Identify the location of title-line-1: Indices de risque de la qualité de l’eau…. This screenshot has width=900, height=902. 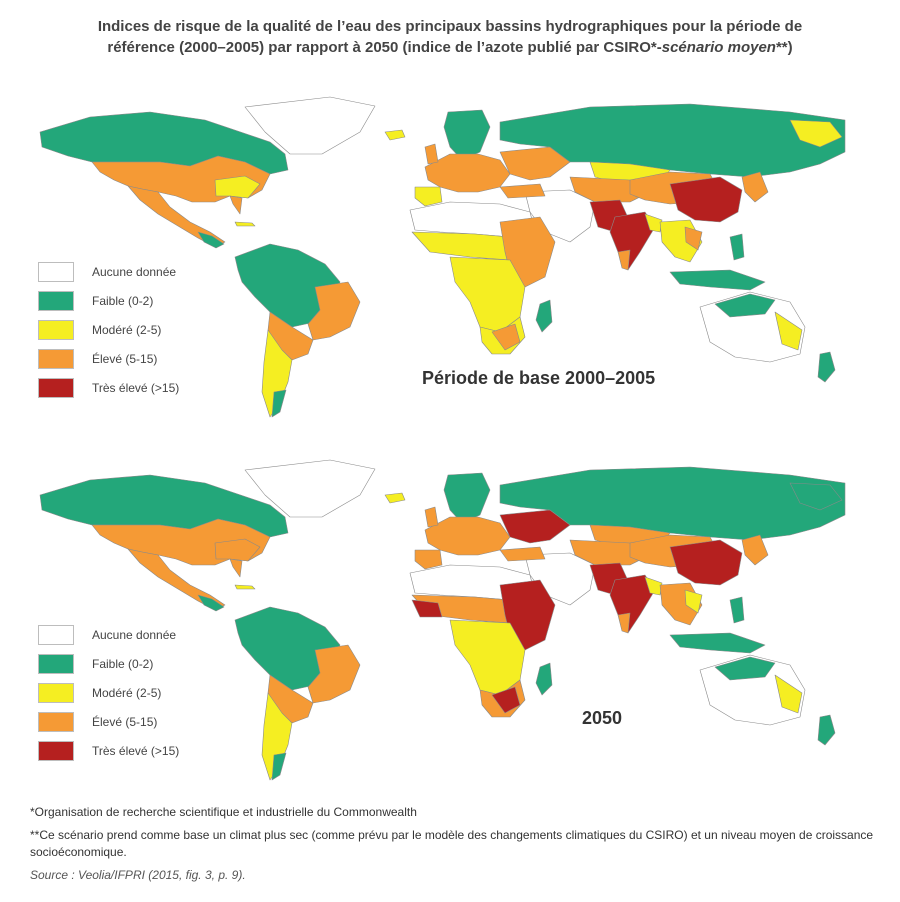
(450, 26).